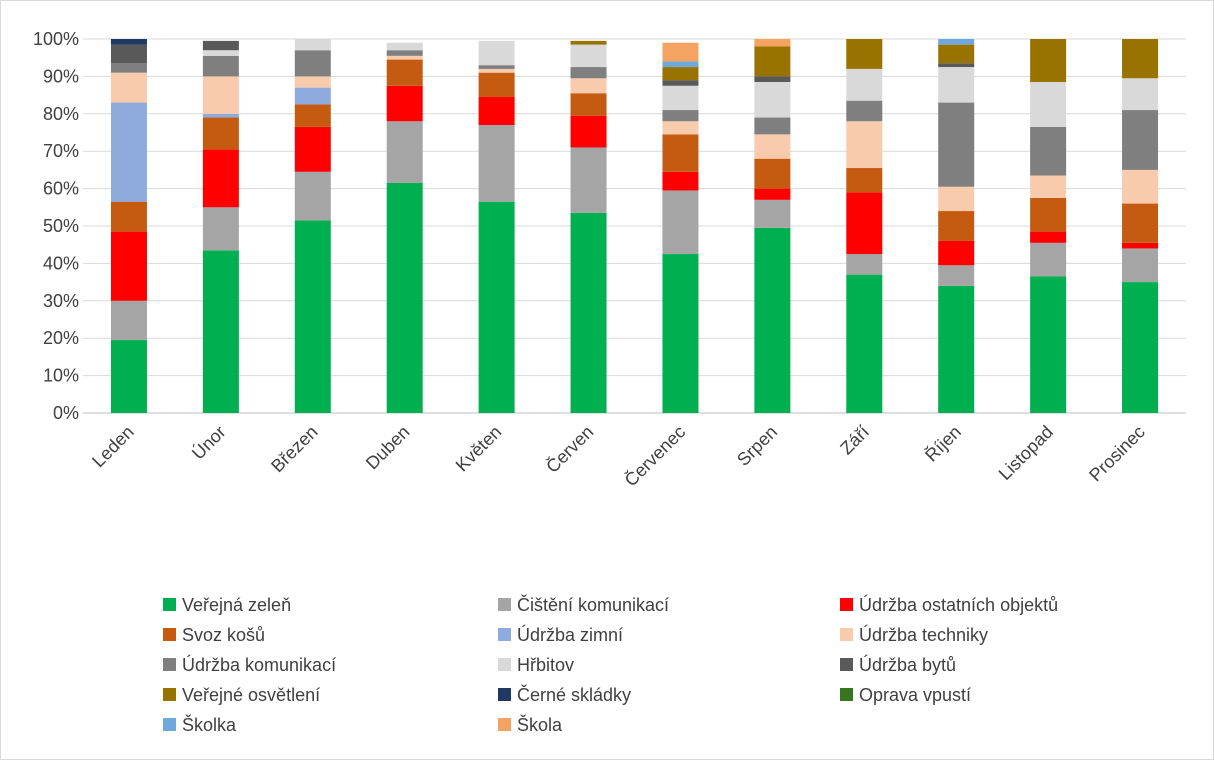 This screenshot has width=1214, height=764. Describe the element at coordinates (540, 724) in the screenshot. I see `legend-label: Škola` at that location.